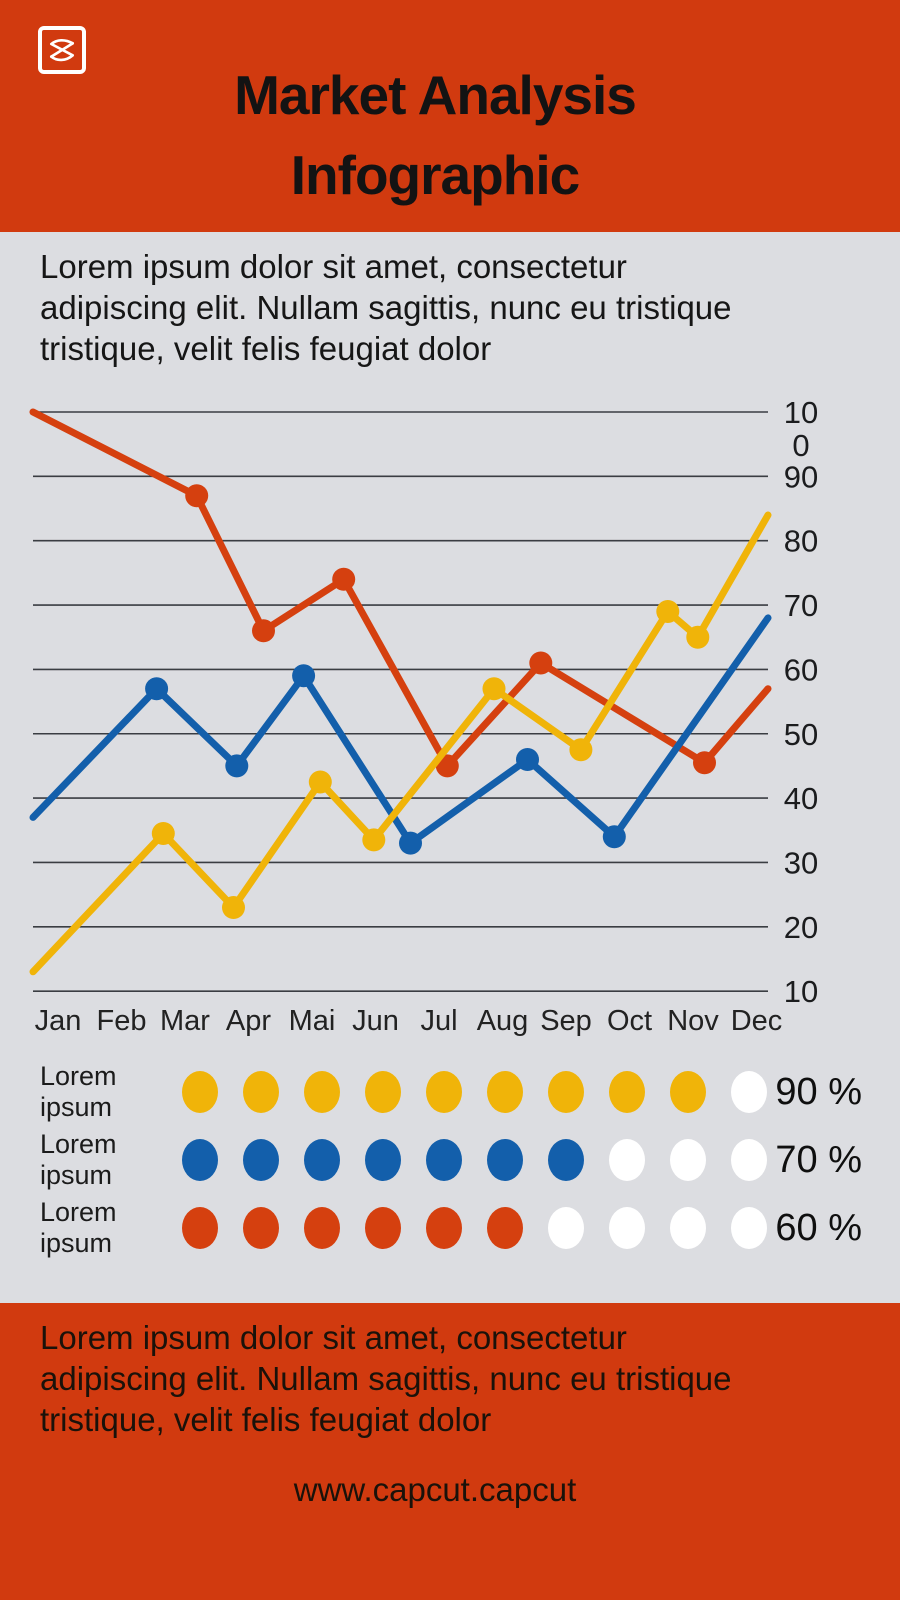  What do you see at coordinates (801, 541) in the screenshot?
I see `y-tick-label: 80` at bounding box center [801, 541].